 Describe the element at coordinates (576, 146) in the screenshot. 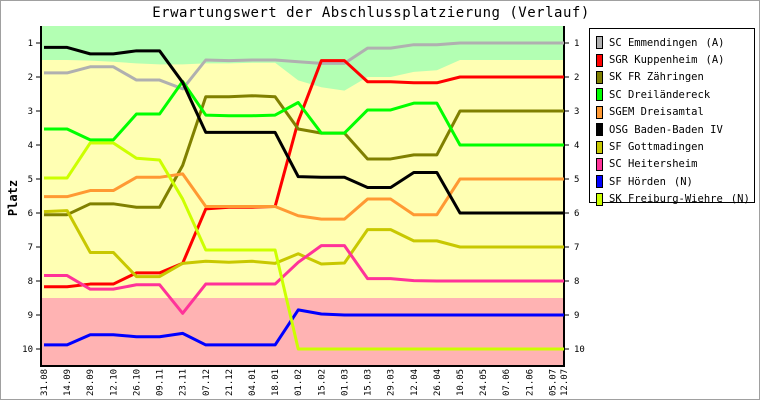

I see `y-tick-label-right: 4` at that location.